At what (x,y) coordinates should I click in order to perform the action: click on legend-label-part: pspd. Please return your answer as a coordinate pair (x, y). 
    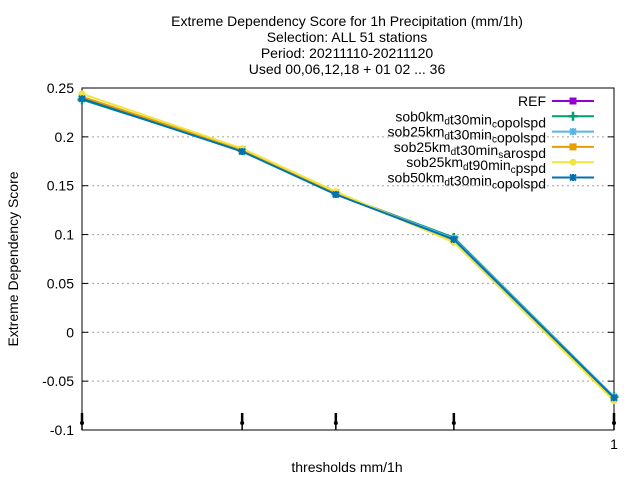
    Looking at the image, I should click on (531, 168).